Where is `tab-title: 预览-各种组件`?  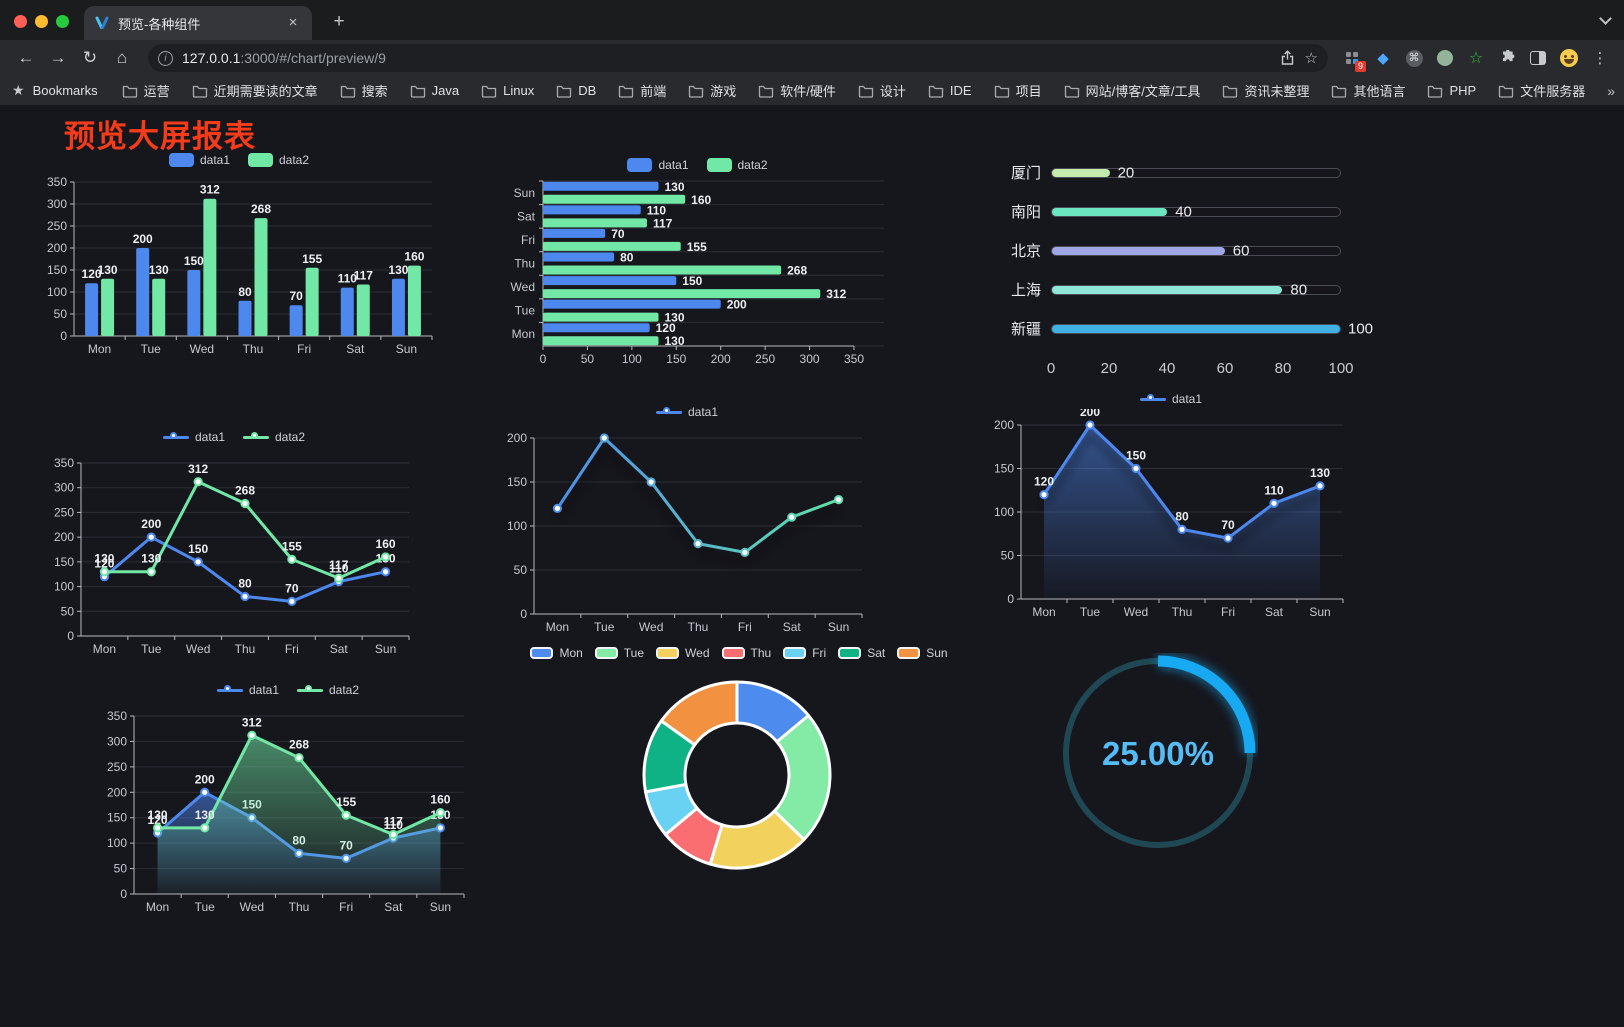 tab-title: 预览-各种组件 is located at coordinates (159, 24).